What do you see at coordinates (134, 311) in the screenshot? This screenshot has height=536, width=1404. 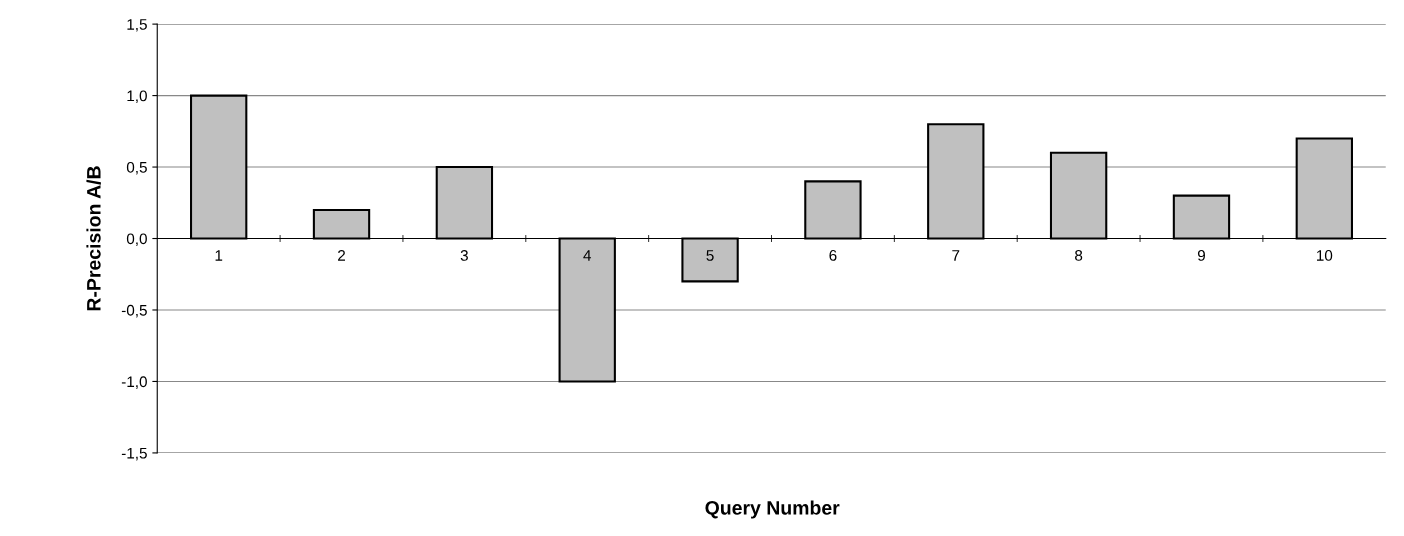 I see `y-tick-label: -0,5` at bounding box center [134, 311].